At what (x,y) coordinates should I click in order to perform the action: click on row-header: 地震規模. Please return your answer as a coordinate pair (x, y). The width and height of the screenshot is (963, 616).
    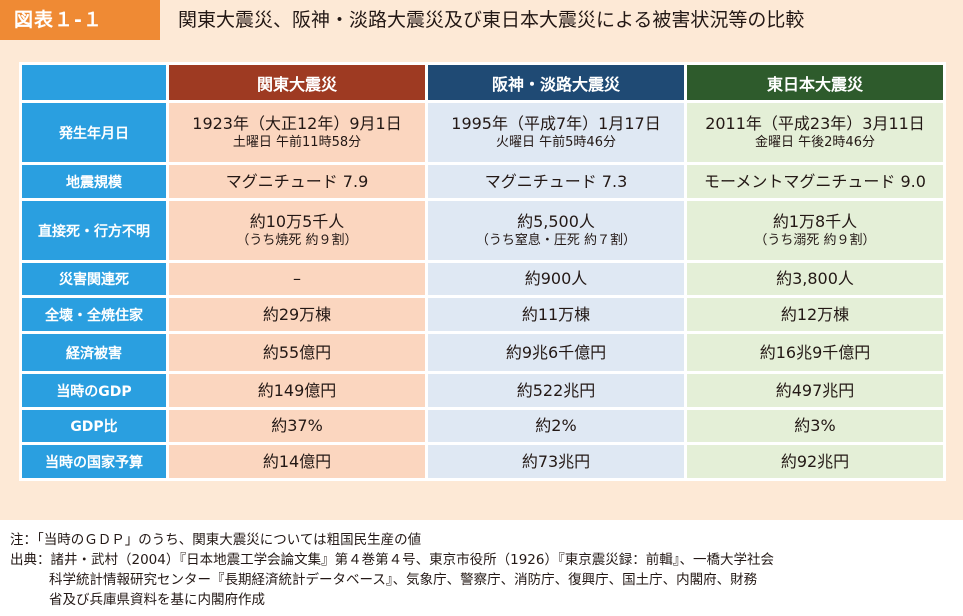
    Looking at the image, I should click on (94, 181).